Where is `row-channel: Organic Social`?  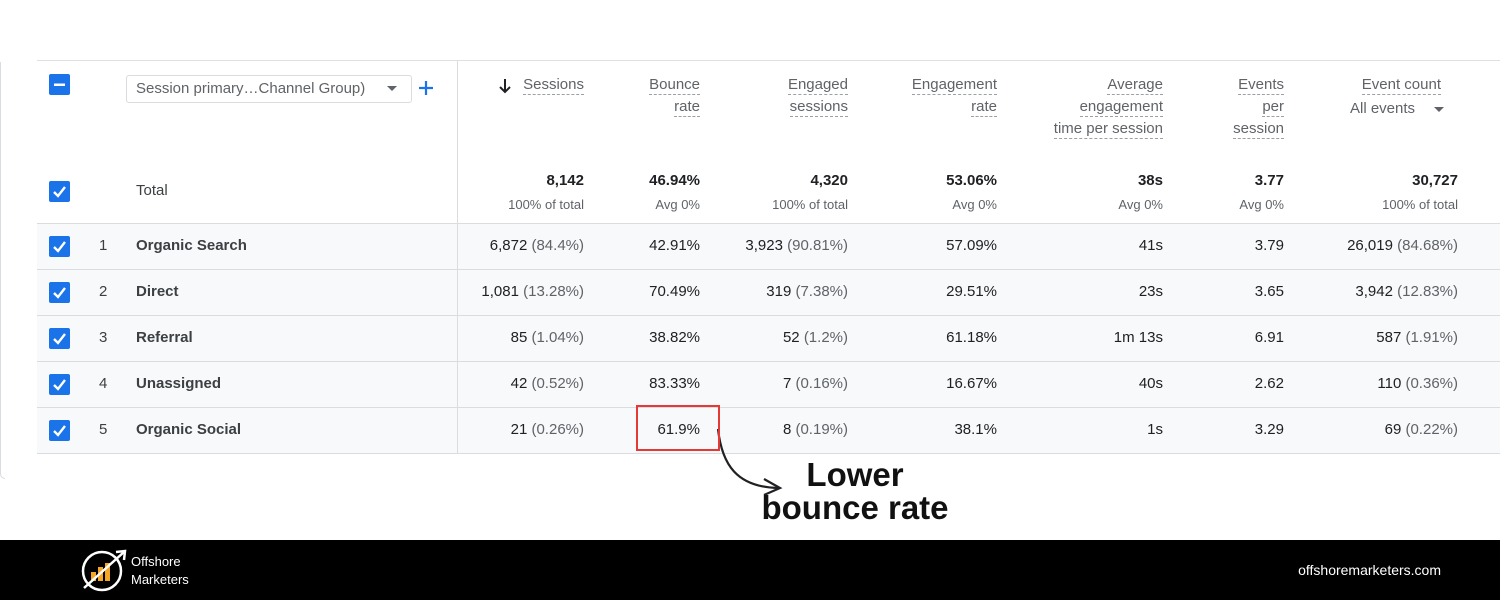
row-channel: Organic Social is located at coordinates (189, 429).